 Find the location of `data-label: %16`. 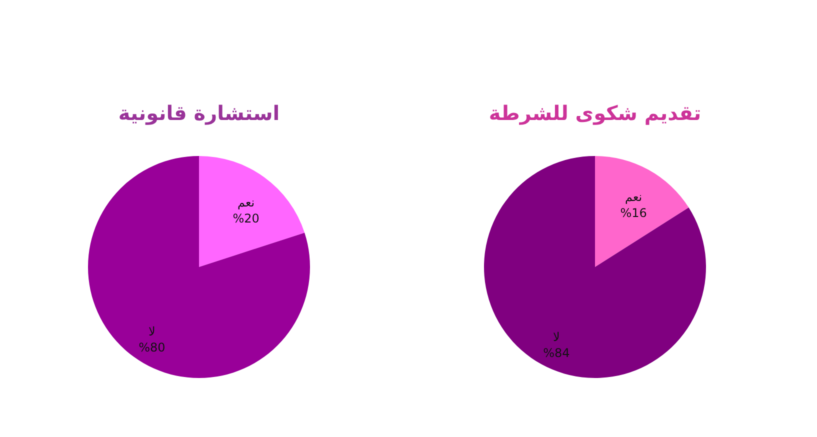

data-label: %16 is located at coordinates (633, 213).